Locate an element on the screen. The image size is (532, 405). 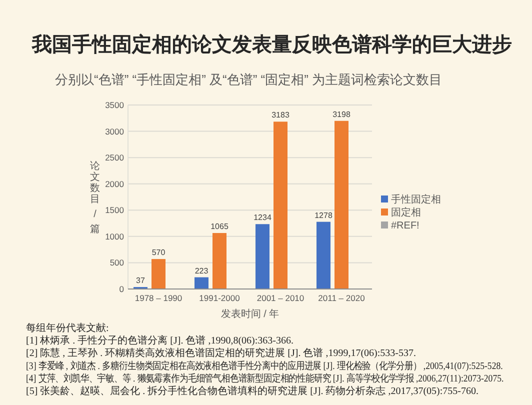
data-label: 3198 is located at coordinates (341, 114).